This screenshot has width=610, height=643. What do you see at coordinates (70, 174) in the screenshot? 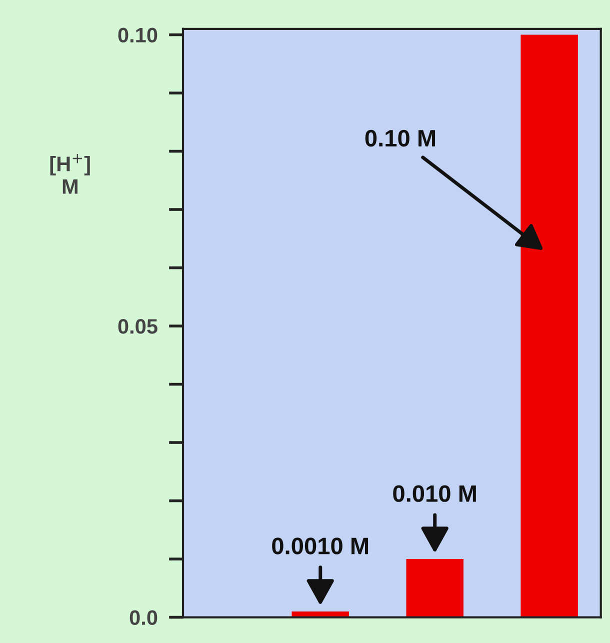
I see `y-axis-title: [H$^{+}$] M` at bounding box center [70, 174].